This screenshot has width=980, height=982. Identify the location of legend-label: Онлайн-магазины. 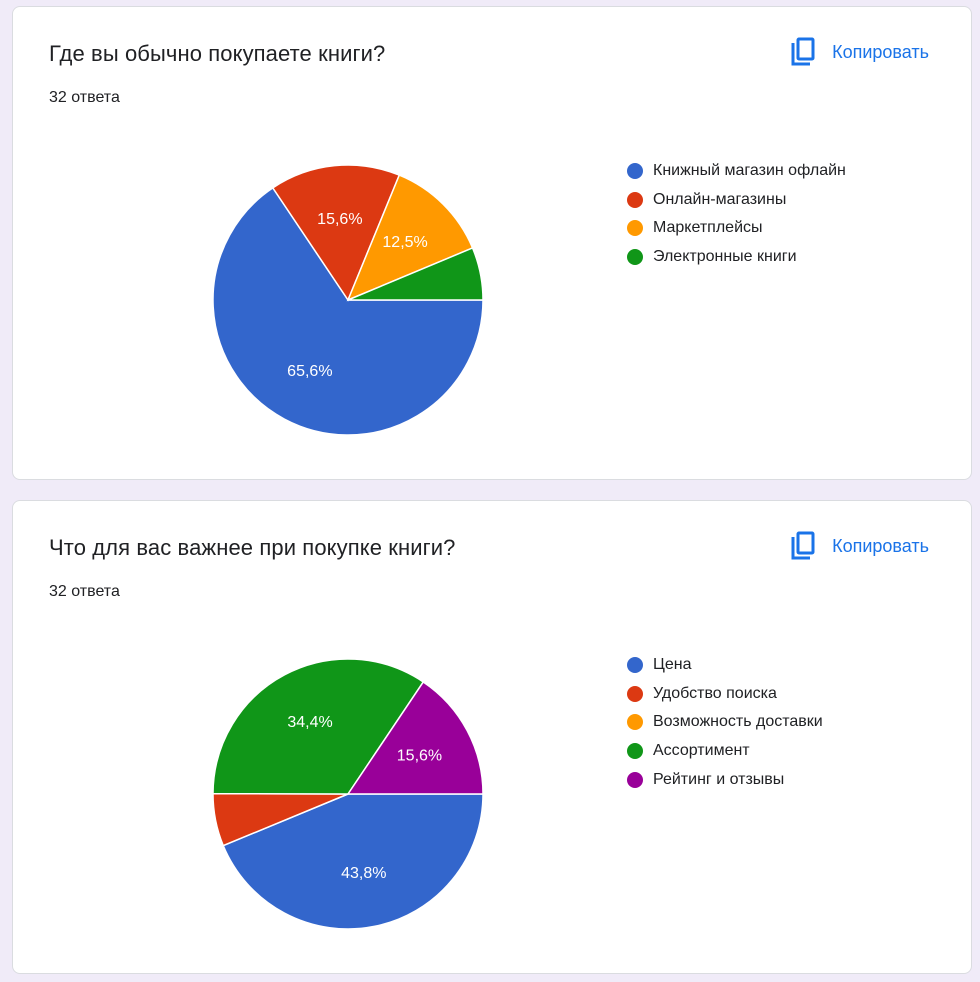
(720, 199).